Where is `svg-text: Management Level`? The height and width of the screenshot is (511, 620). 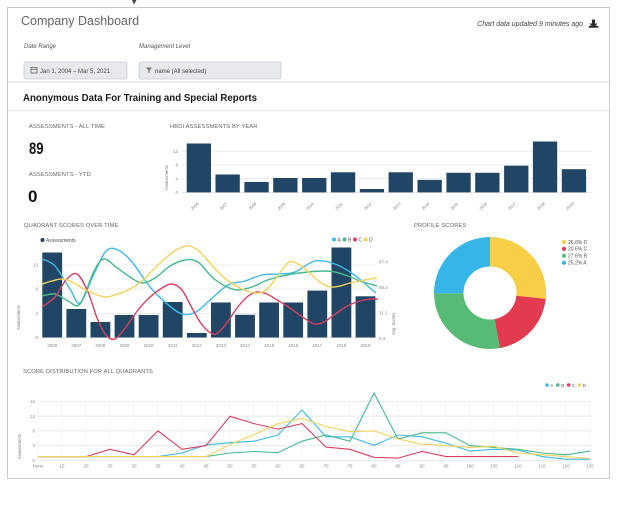 svg-text: Management Level is located at coordinates (165, 47).